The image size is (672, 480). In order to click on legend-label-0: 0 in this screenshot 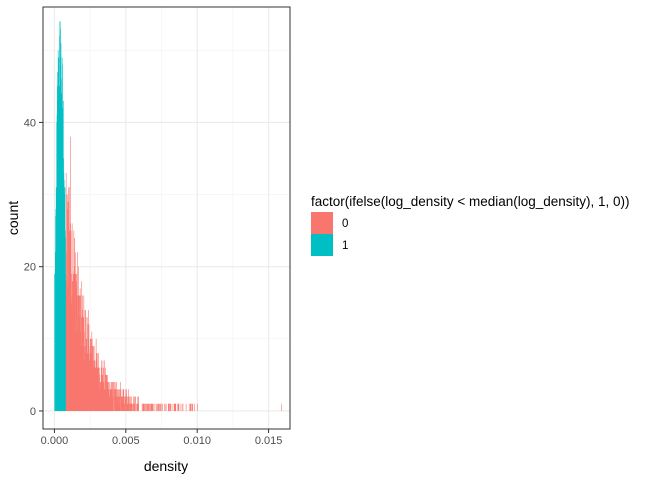, I will do `click(345, 224)`.